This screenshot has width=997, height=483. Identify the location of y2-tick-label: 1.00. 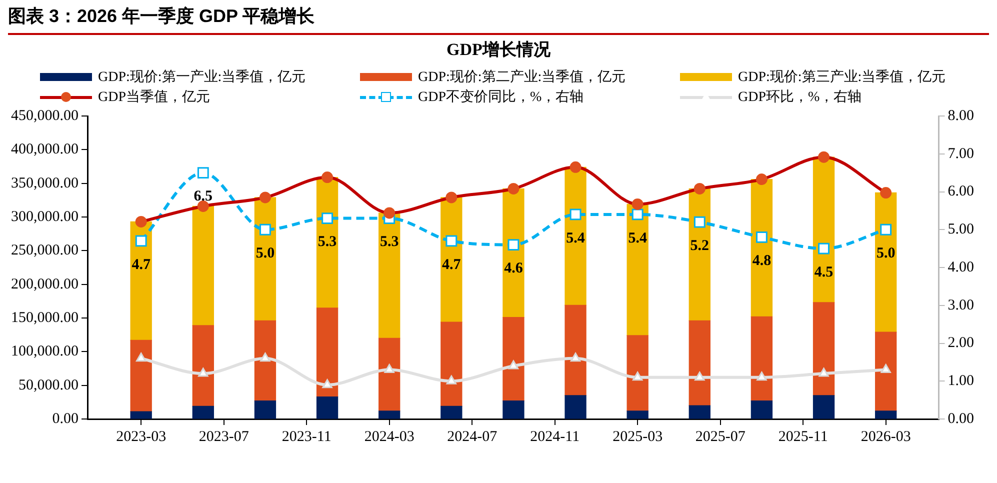
(961, 381).